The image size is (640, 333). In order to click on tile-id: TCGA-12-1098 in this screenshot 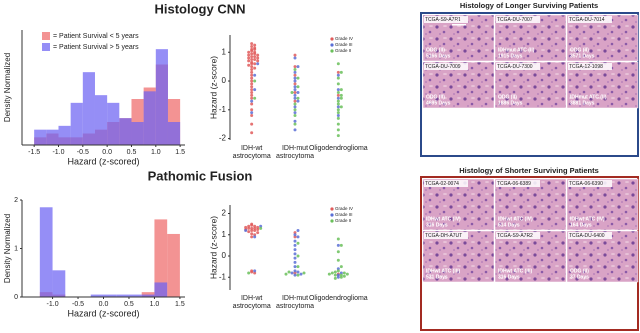, I will do `click(586, 67)`.